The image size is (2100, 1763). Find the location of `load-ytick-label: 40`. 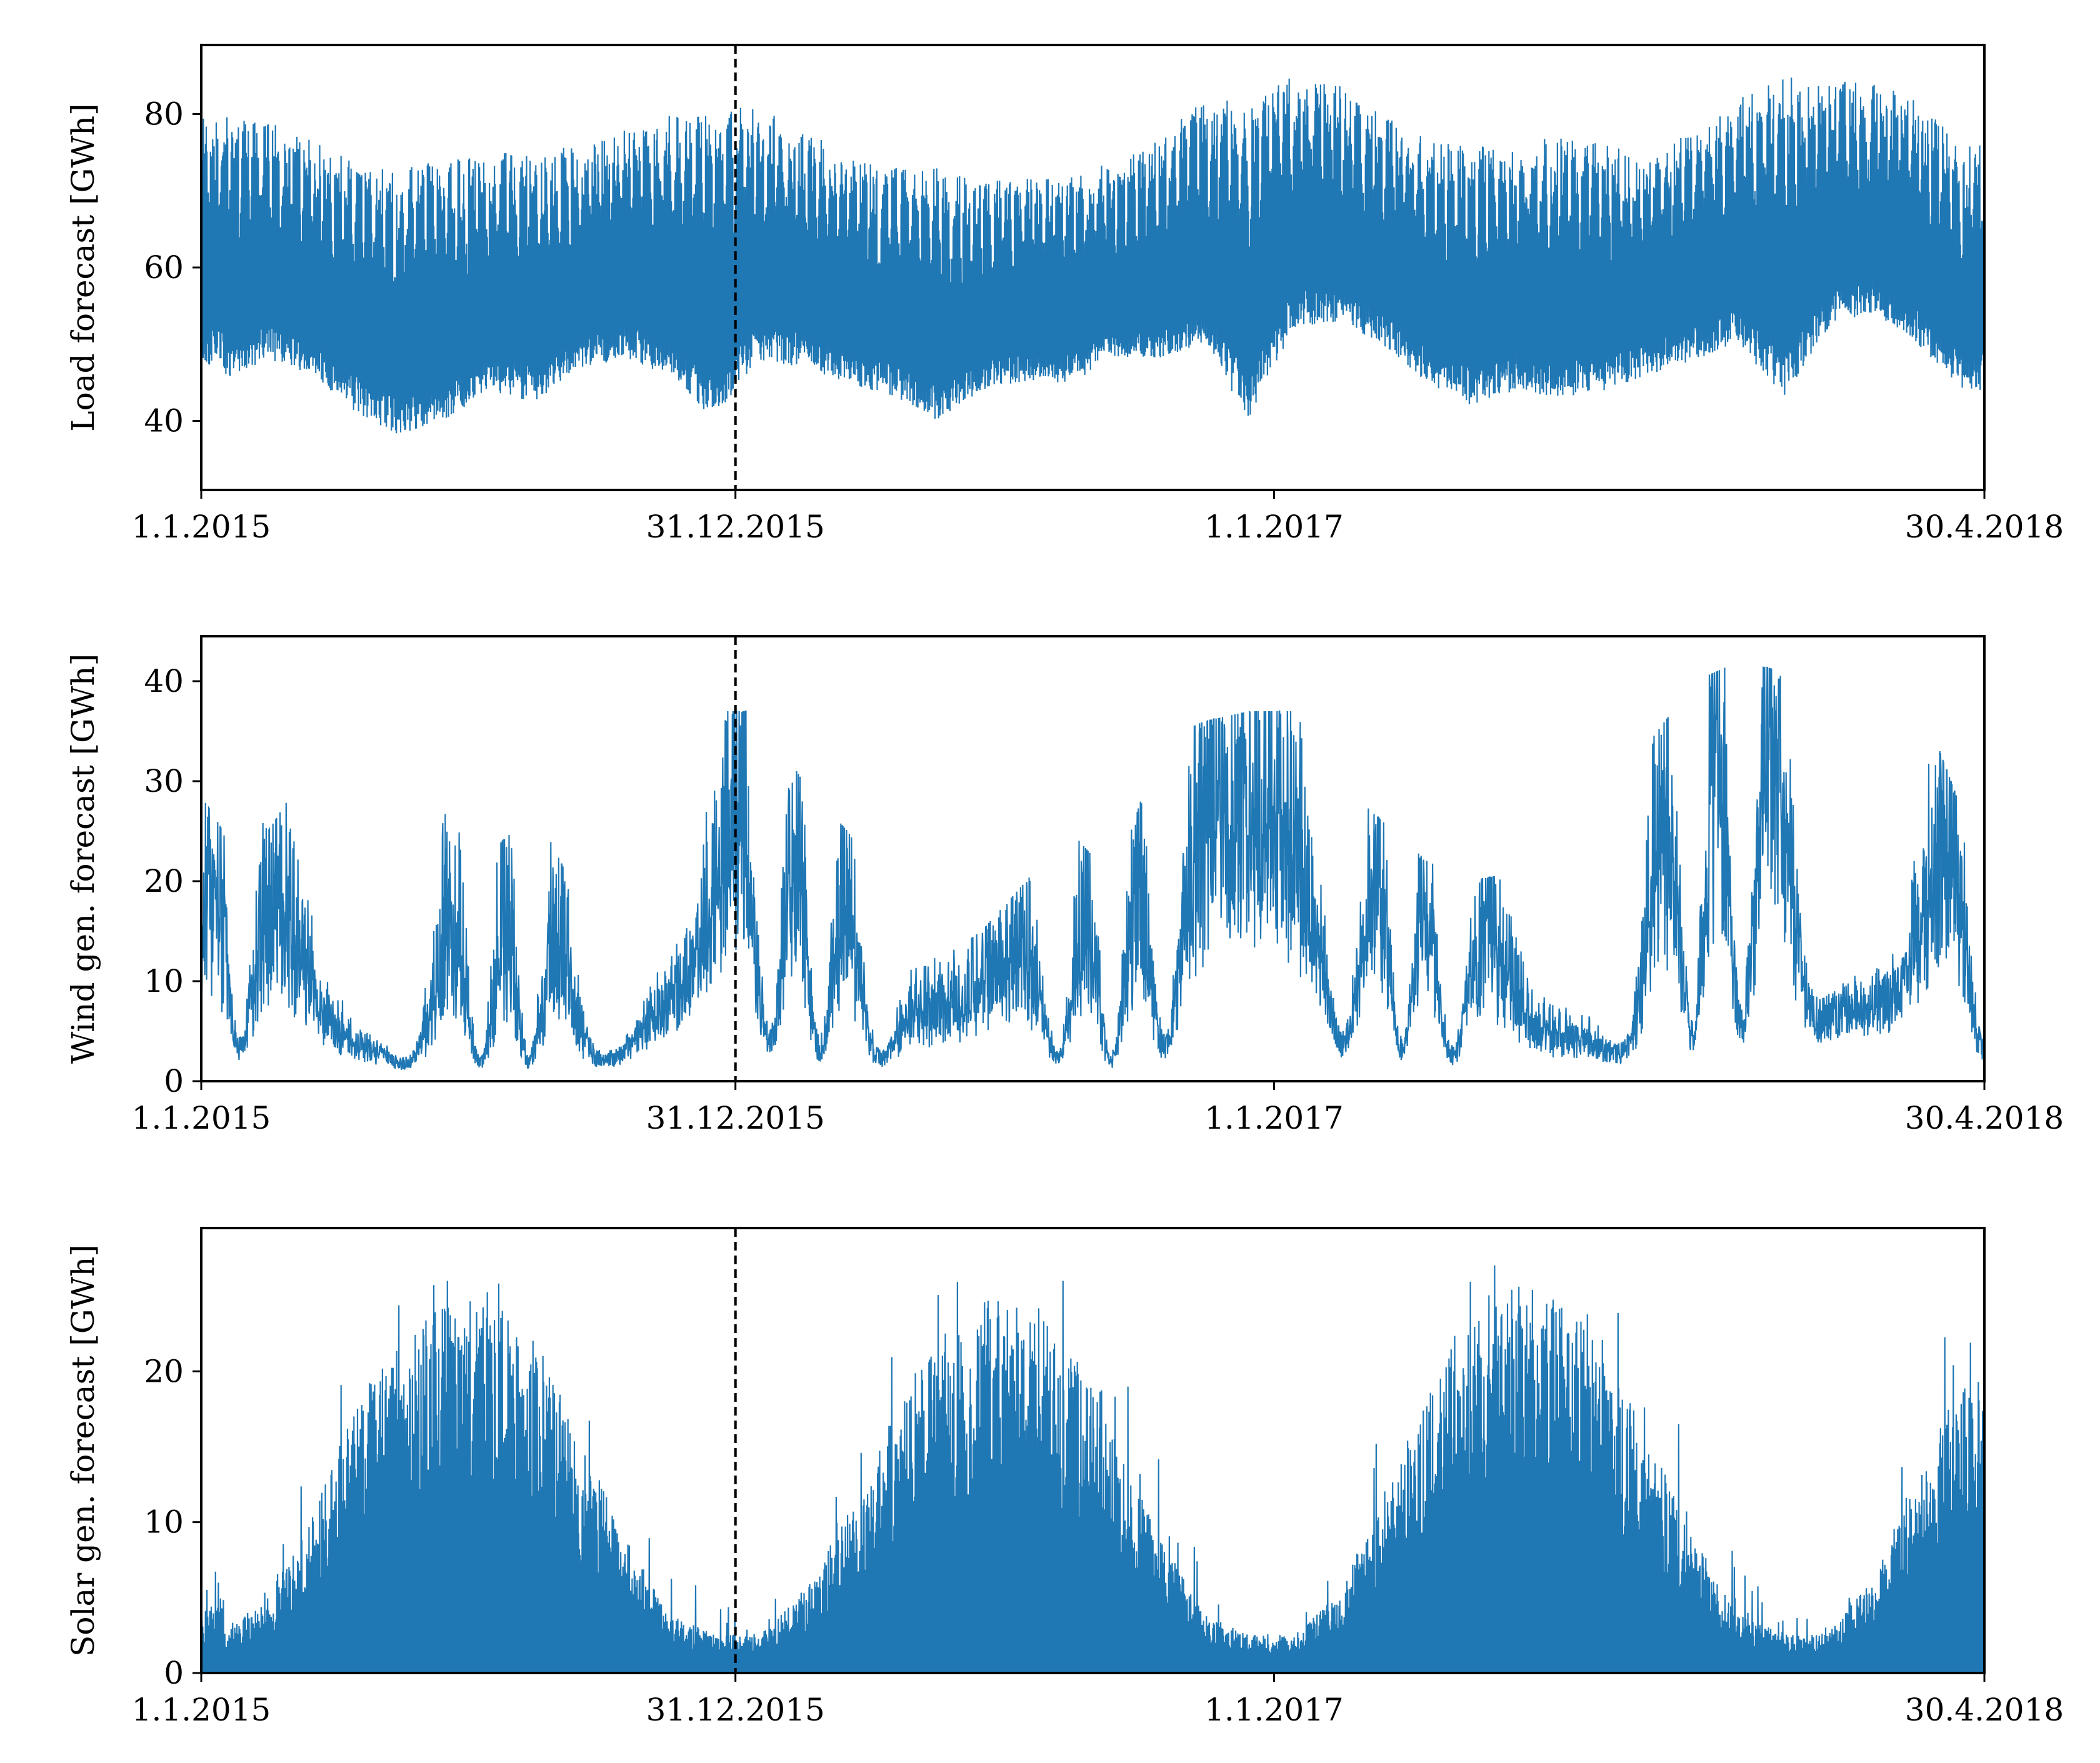

load-ytick-label: 40 is located at coordinates (164, 421).